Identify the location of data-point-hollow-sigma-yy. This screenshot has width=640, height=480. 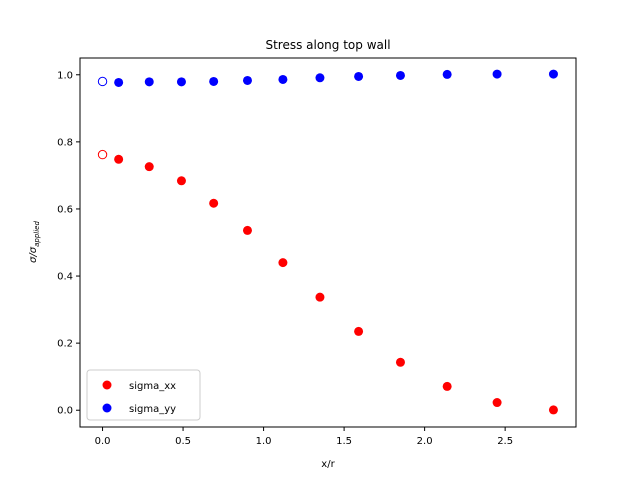
(102, 81).